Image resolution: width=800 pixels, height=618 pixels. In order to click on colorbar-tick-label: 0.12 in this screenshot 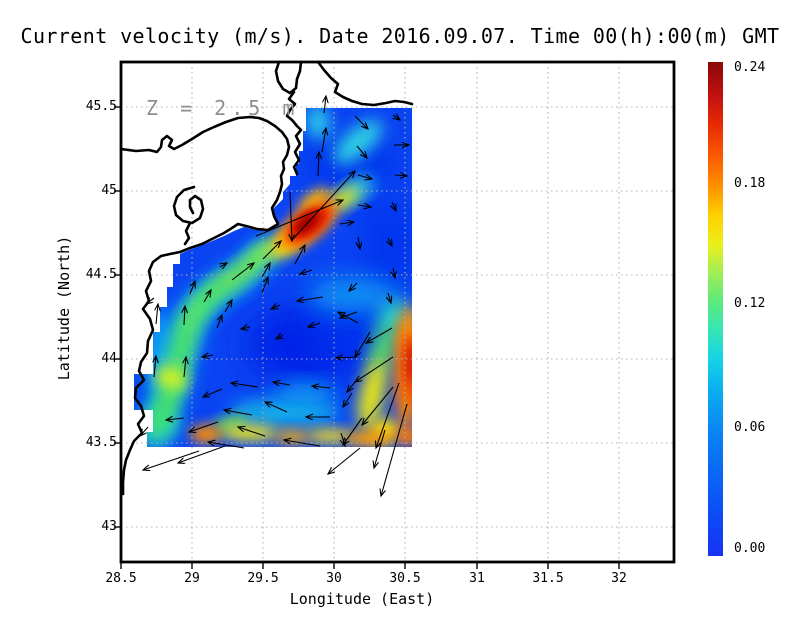, I will do `click(750, 303)`.